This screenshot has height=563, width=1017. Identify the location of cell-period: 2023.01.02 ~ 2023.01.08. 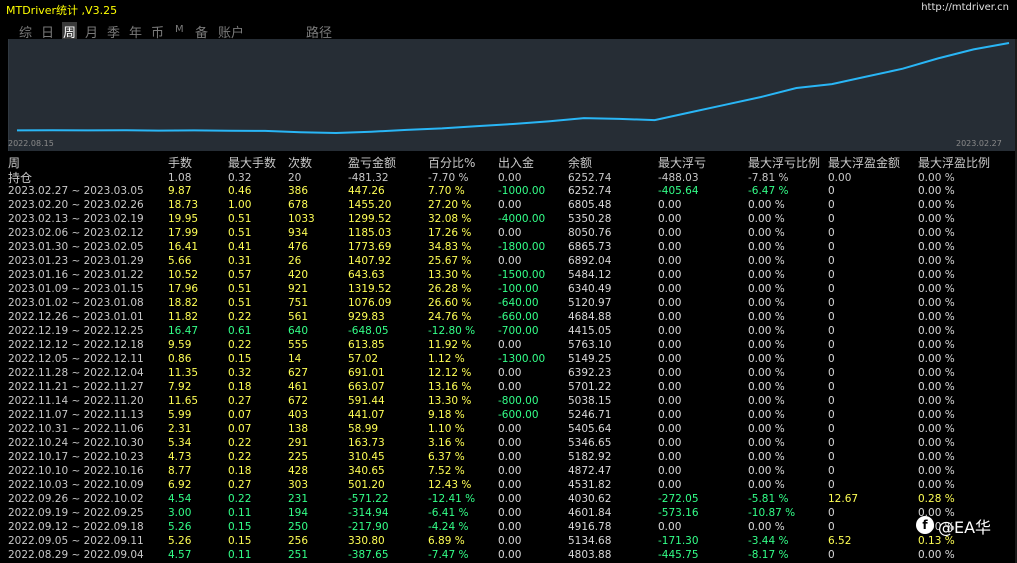
(76, 303).